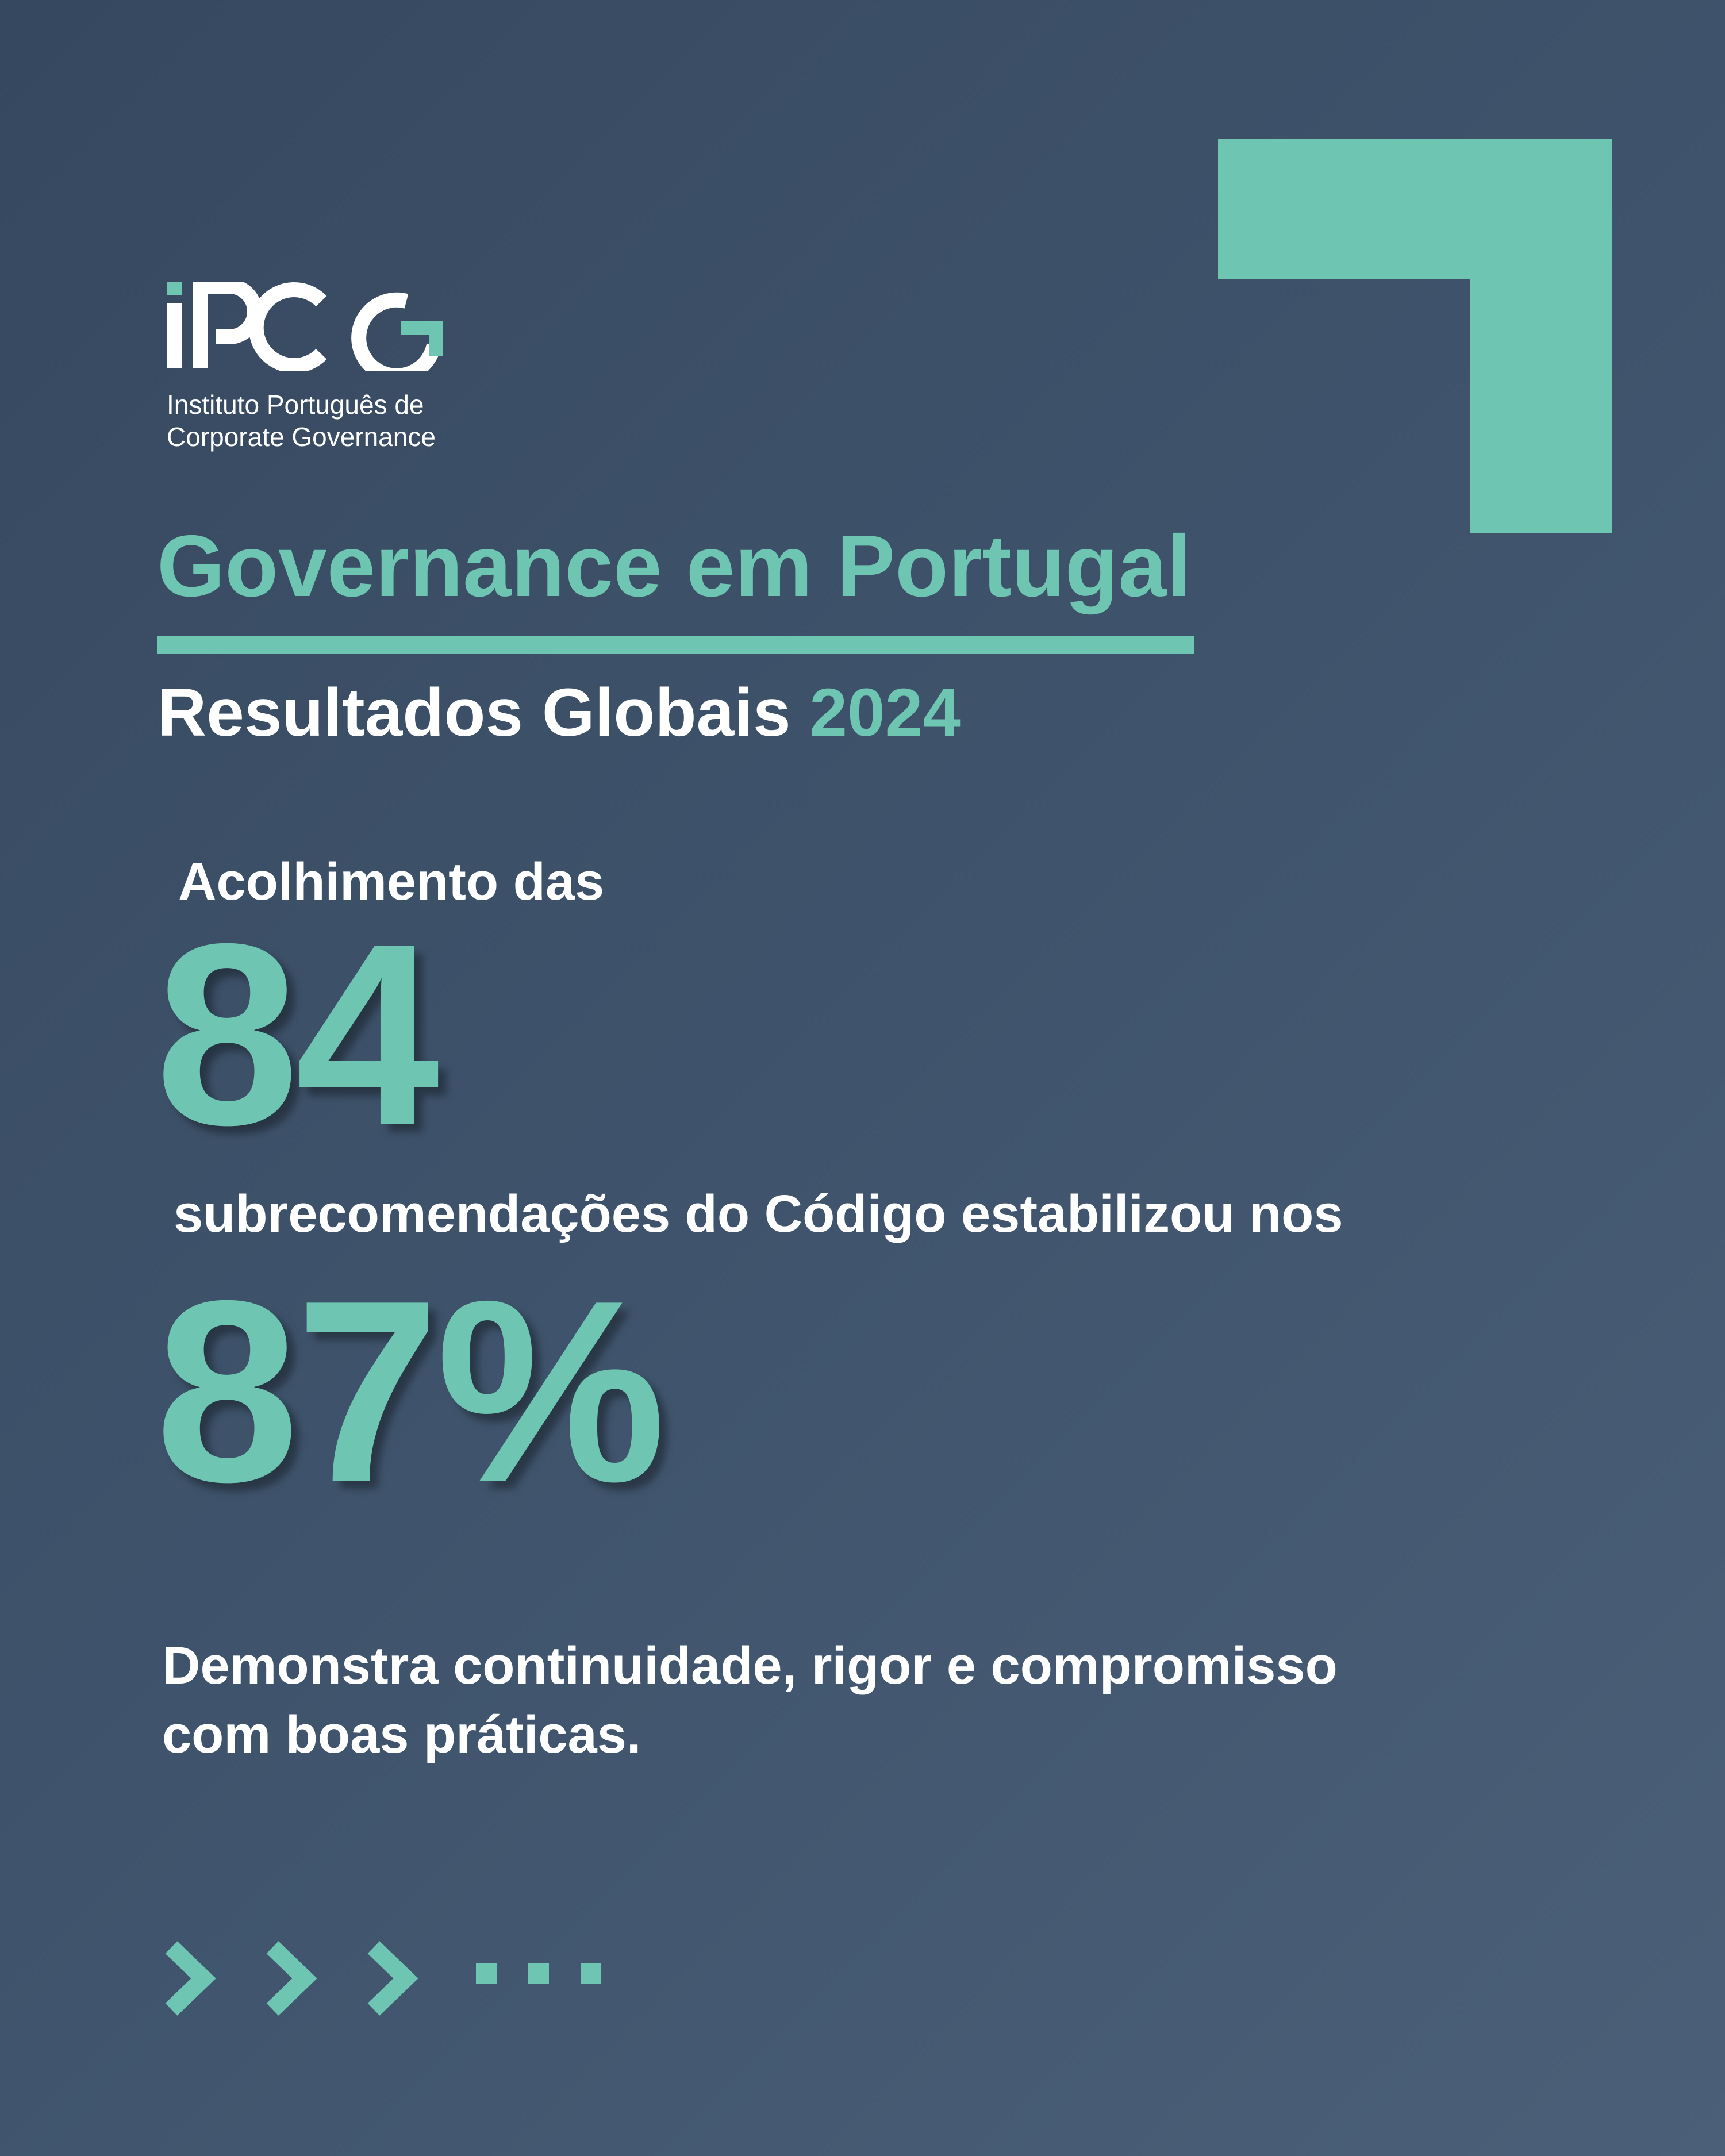 This screenshot has width=1725, height=2156. What do you see at coordinates (411, 1392) in the screenshot?
I see `stat-number-2: 87%` at bounding box center [411, 1392].